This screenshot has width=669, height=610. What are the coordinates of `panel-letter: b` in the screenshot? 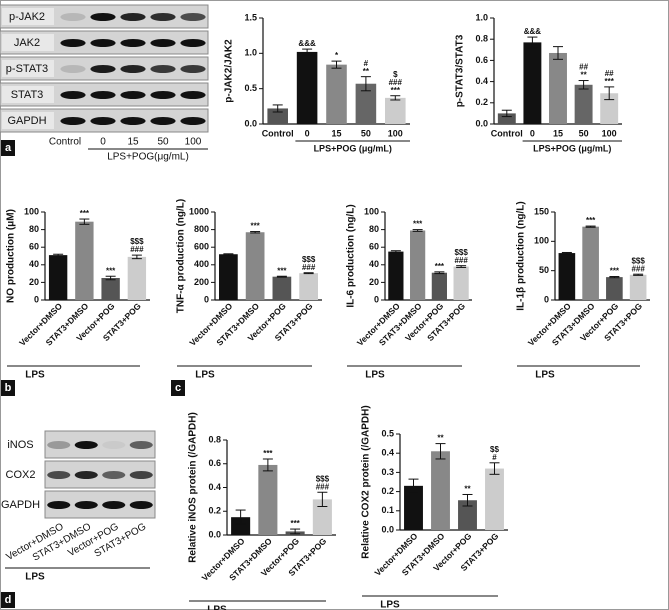 It's located at (8, 388).